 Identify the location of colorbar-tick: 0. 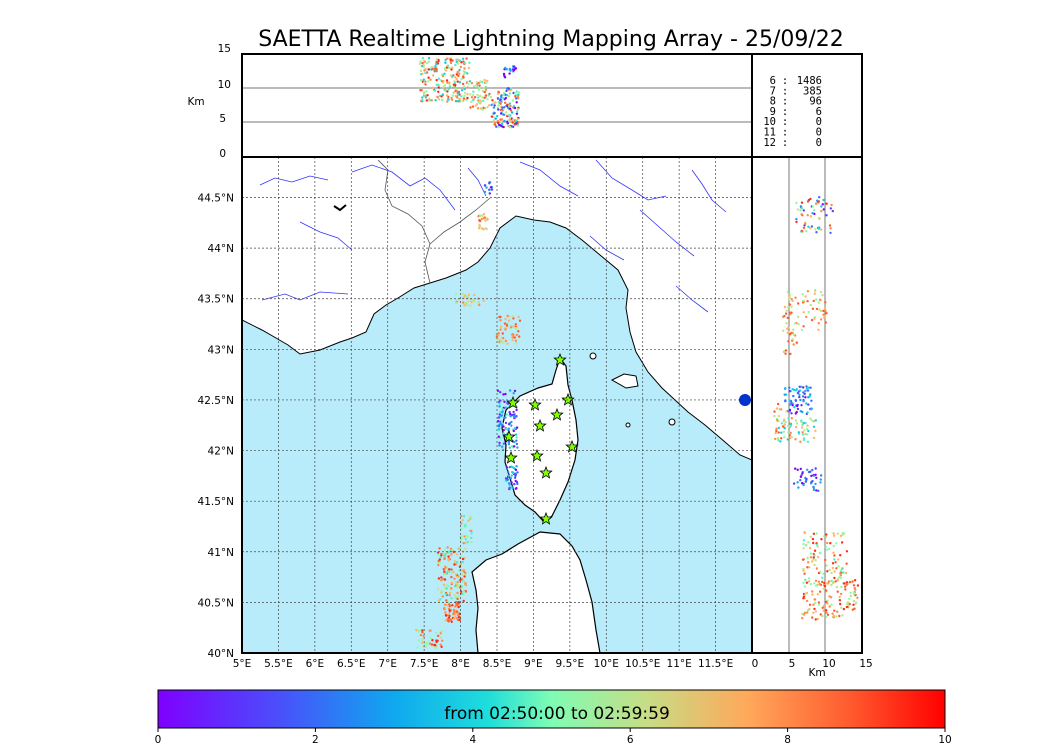
(158, 740).